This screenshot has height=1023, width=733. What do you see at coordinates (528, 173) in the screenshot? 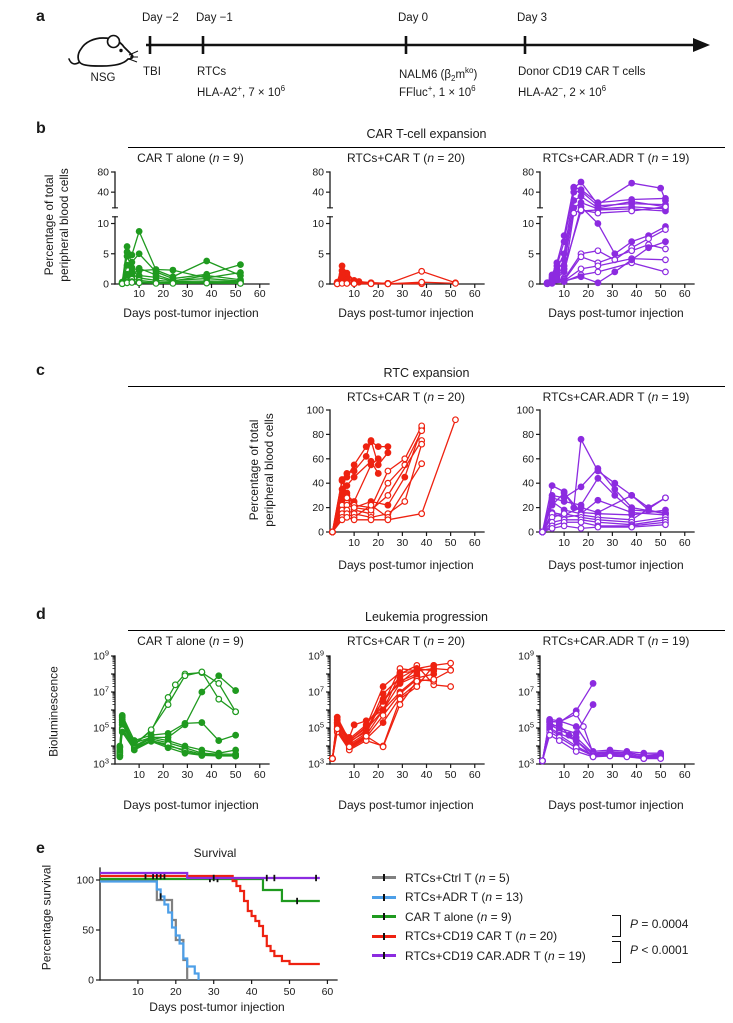
I see `svg-text: 80` at bounding box center [528, 173].